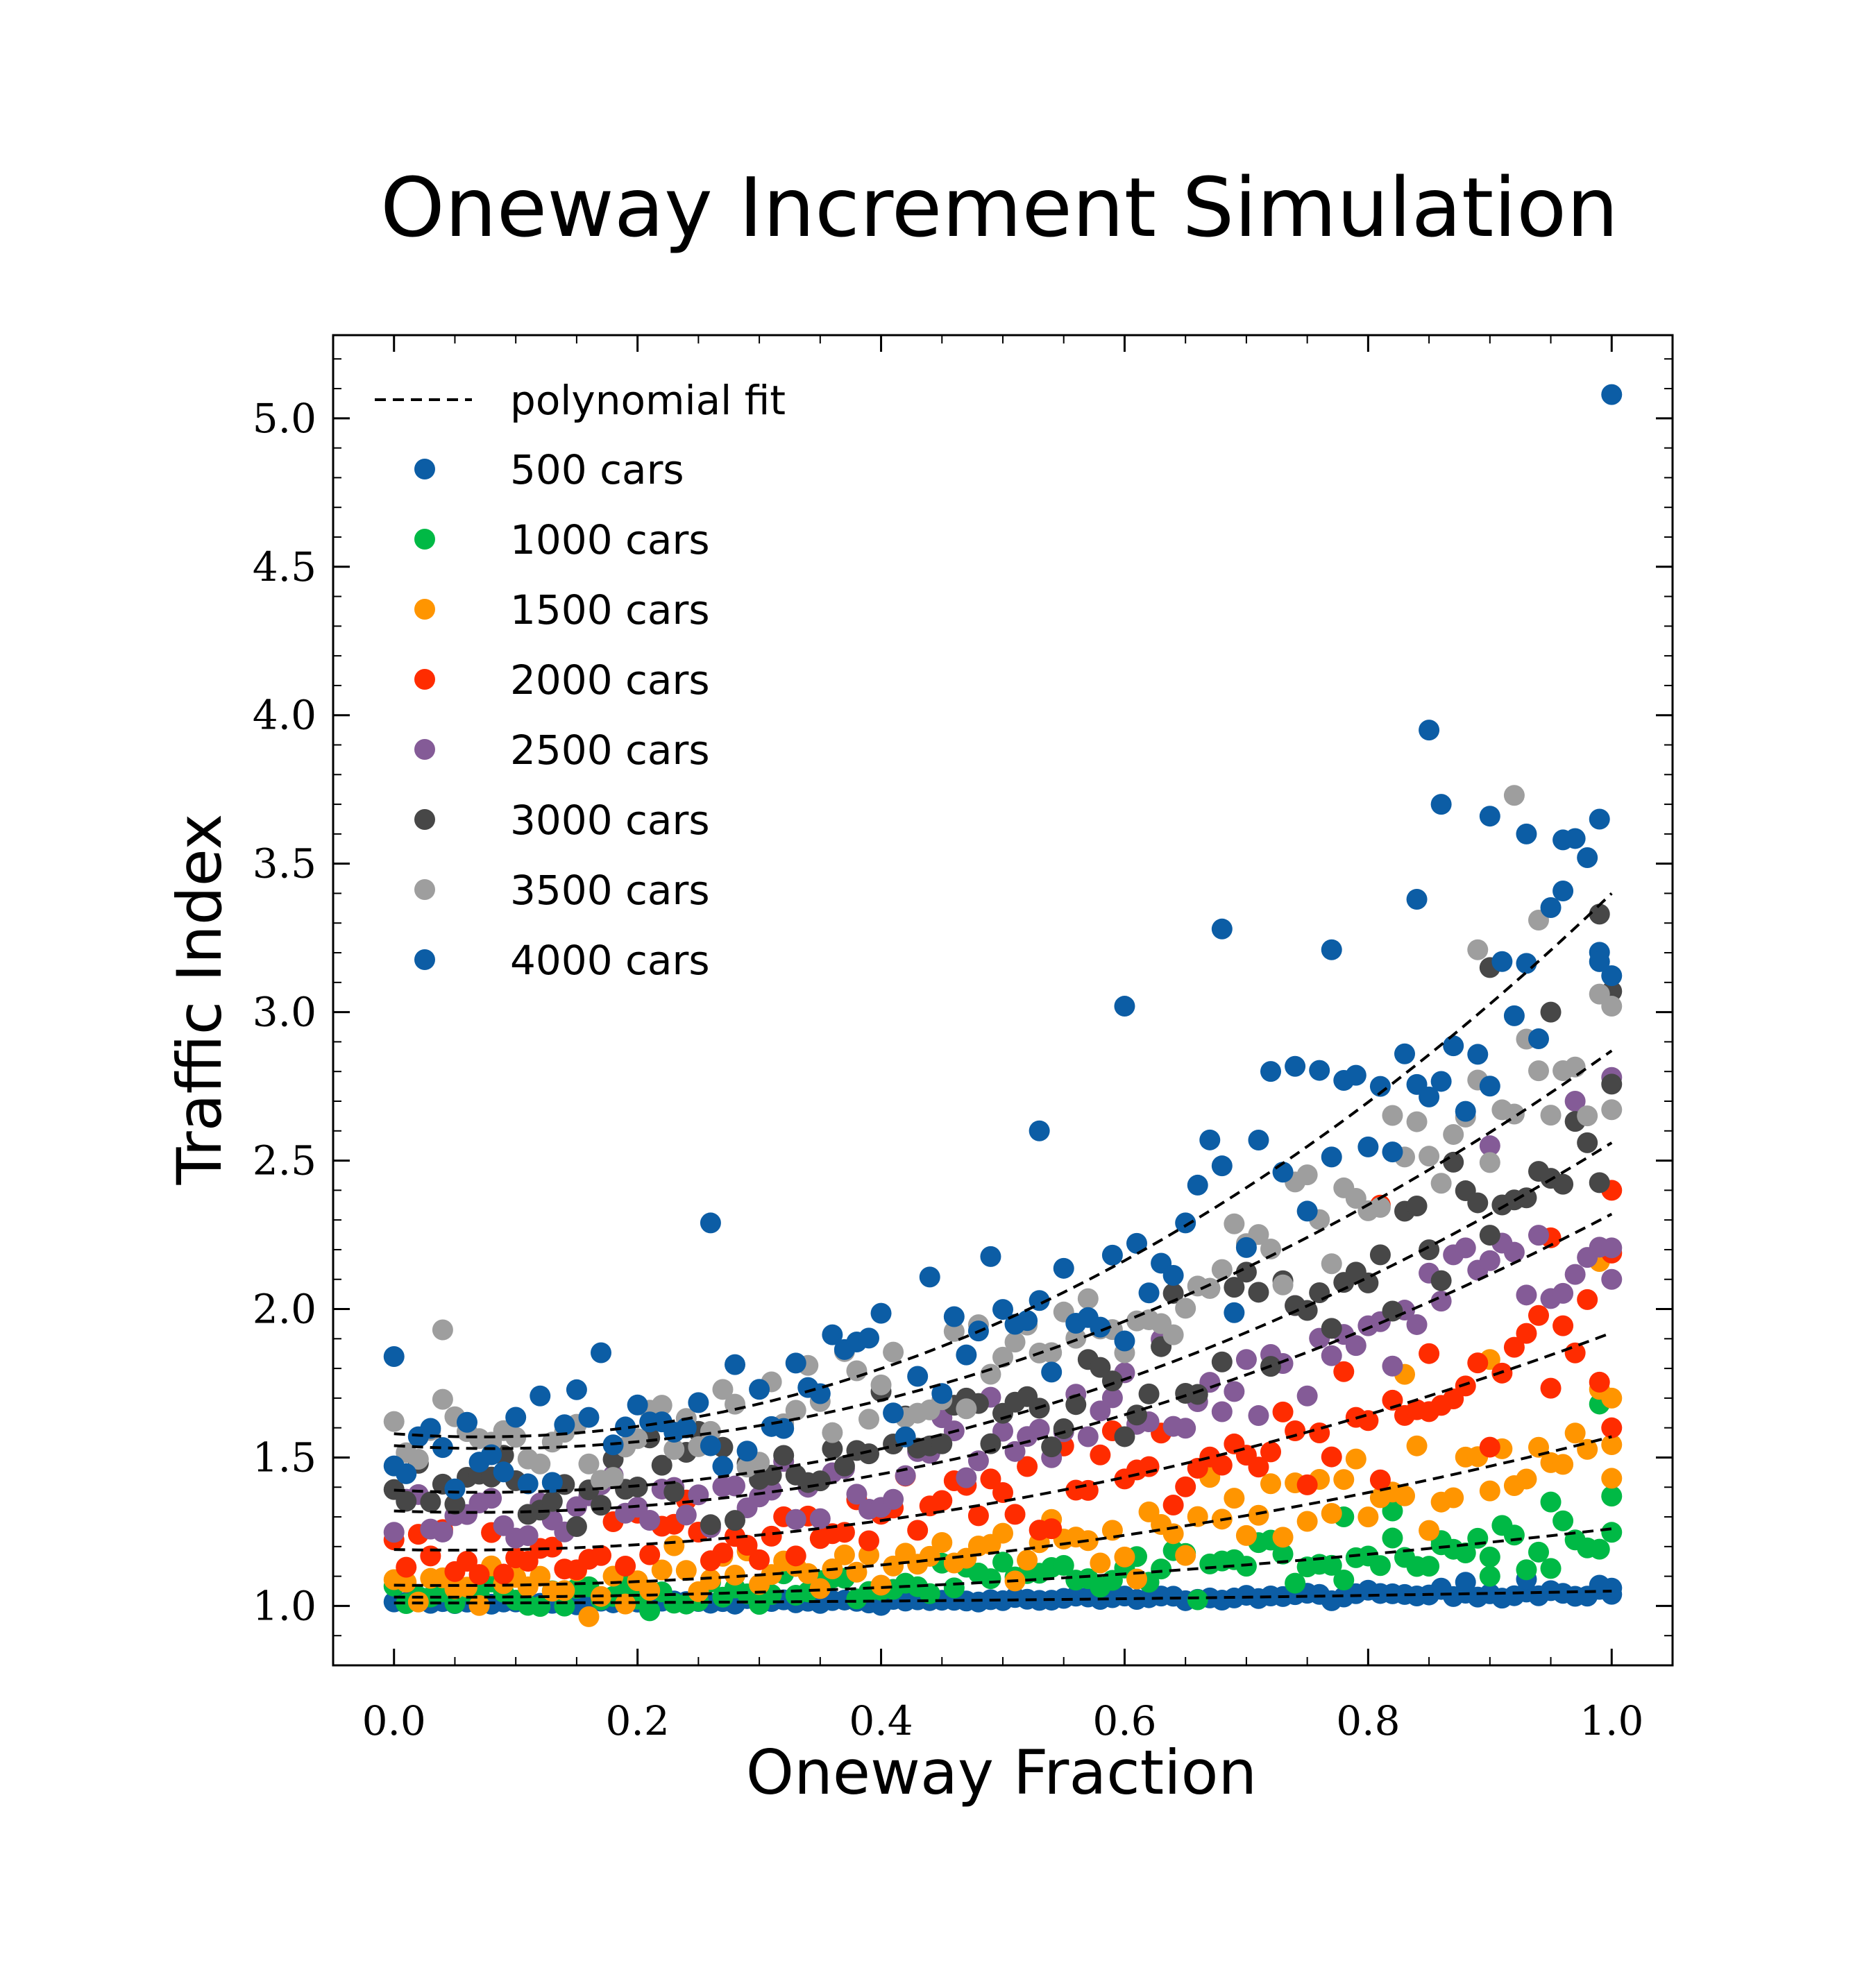 This screenshot has height=1988, width=1853. Describe the element at coordinates (394, 1720) in the screenshot. I see `x-tick-label: 0.0` at that location.